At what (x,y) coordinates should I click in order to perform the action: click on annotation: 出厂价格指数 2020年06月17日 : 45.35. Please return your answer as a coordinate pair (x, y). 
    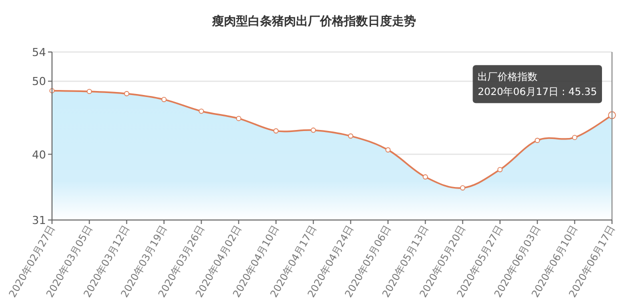
    Looking at the image, I should click on (537, 84).